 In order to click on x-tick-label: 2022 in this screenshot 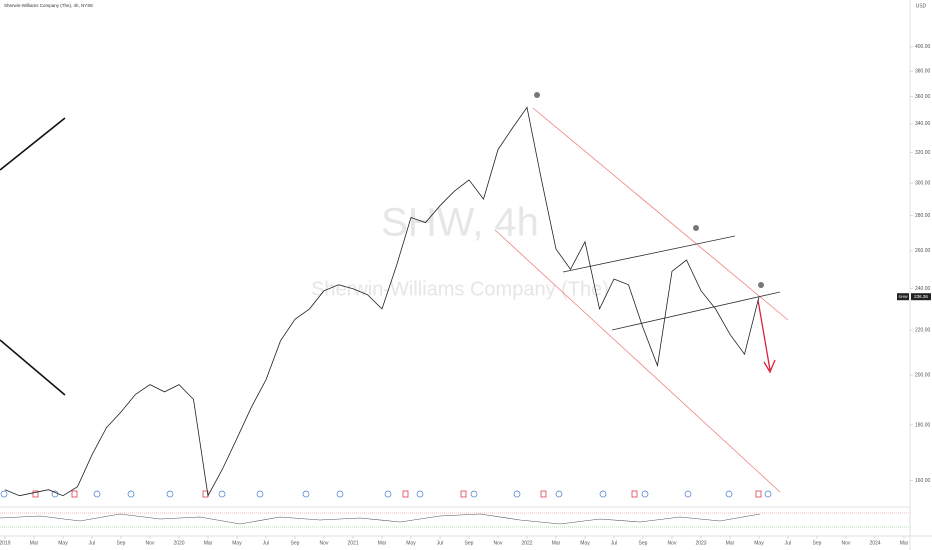, I will do `click(526, 543)`.